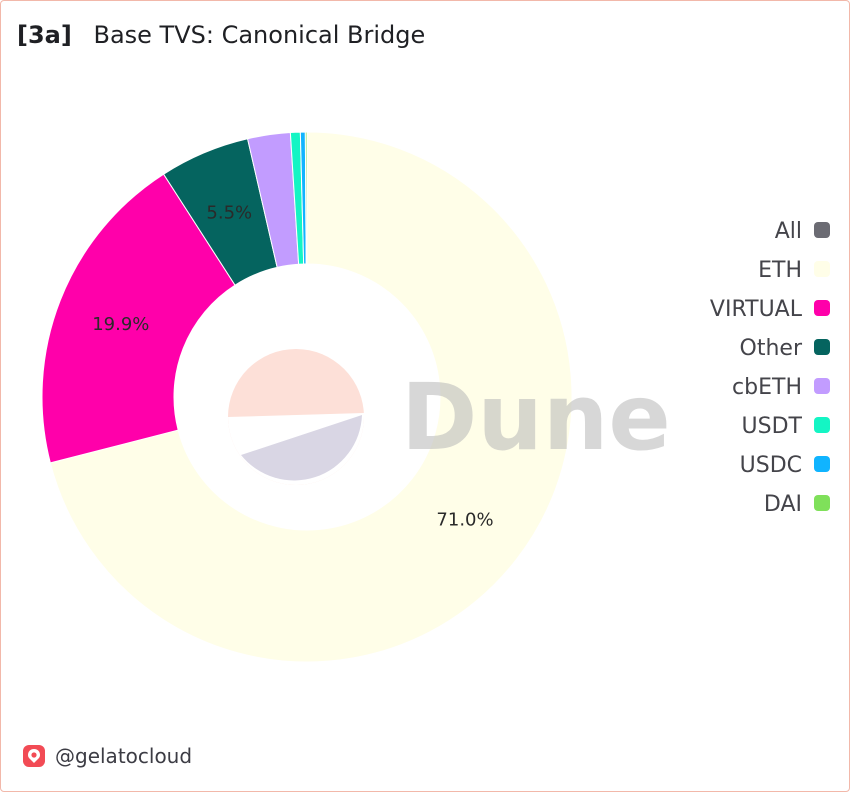 The width and height of the screenshot is (850, 793). Describe the element at coordinates (536, 417) in the screenshot. I see `dune-watermark: Dune` at that location.